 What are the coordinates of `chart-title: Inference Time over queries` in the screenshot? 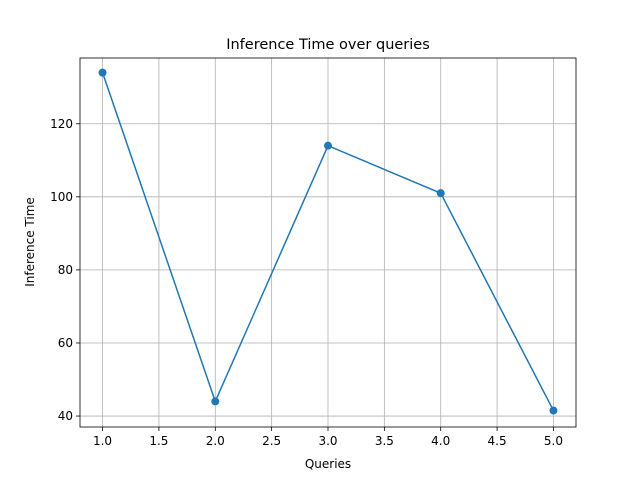 It's located at (328, 45).